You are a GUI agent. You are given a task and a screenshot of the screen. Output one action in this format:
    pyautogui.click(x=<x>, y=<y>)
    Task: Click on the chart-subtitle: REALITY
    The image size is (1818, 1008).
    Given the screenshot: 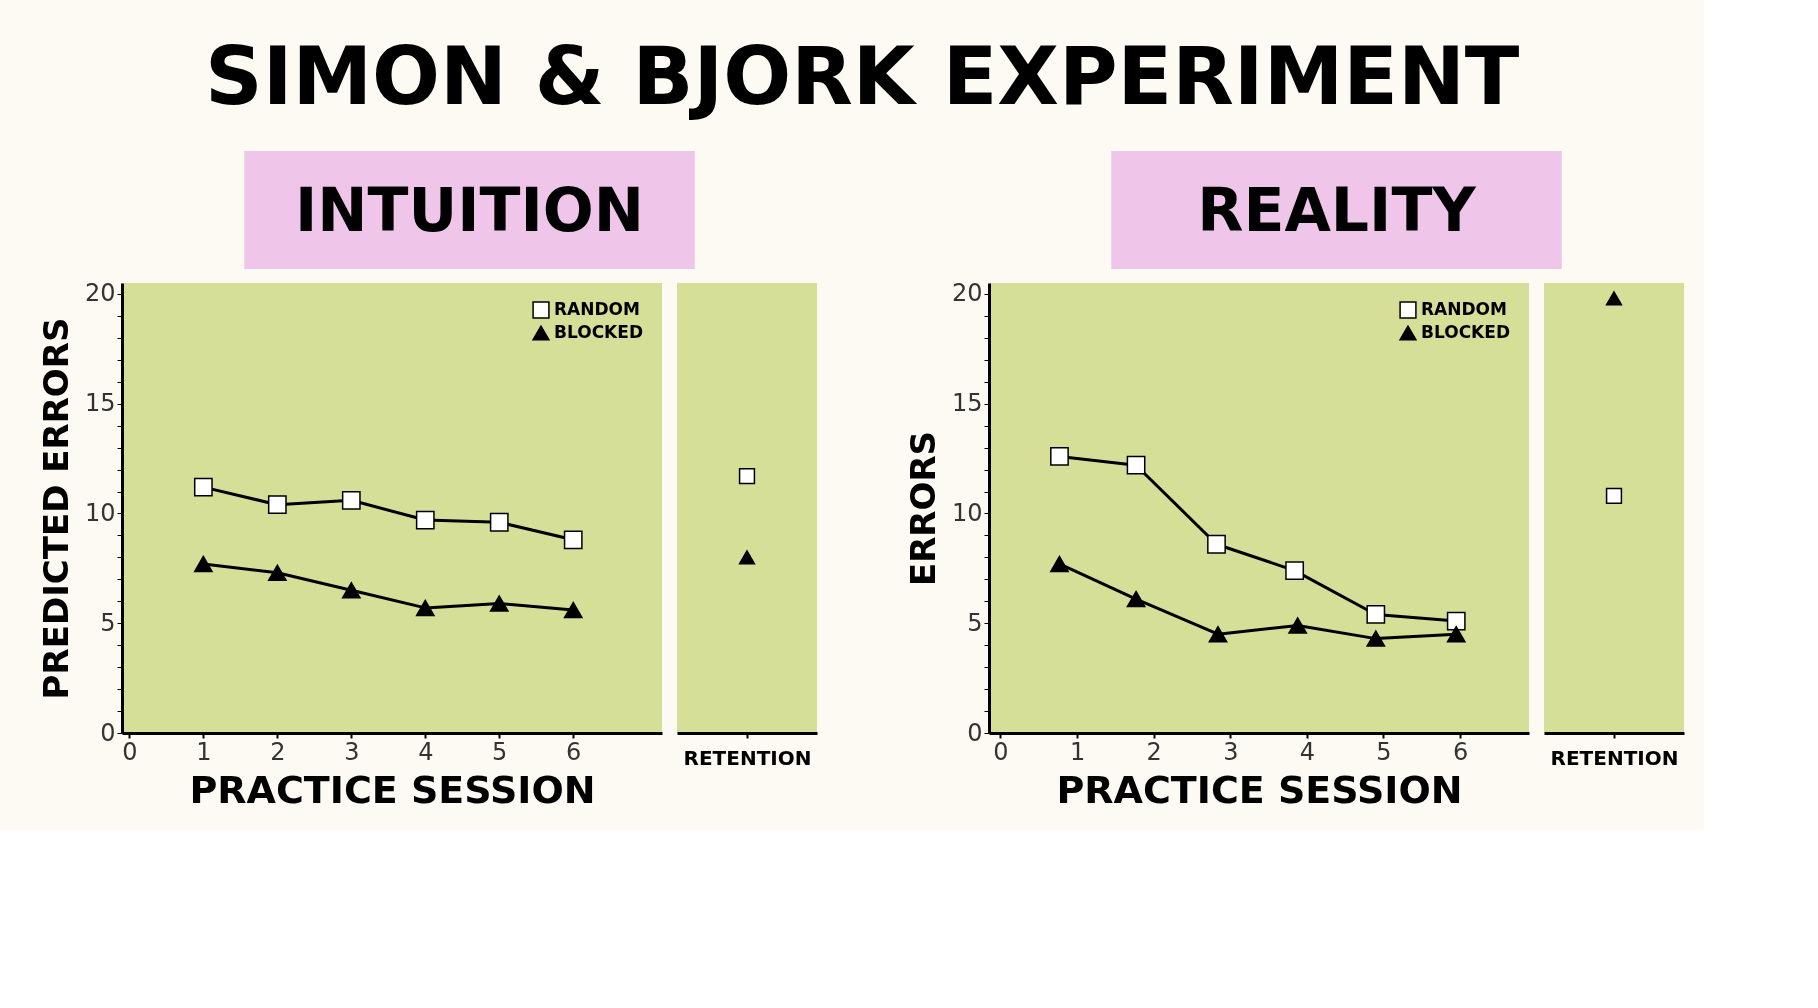 What is the action you would take?
    pyautogui.click(x=1337, y=210)
    